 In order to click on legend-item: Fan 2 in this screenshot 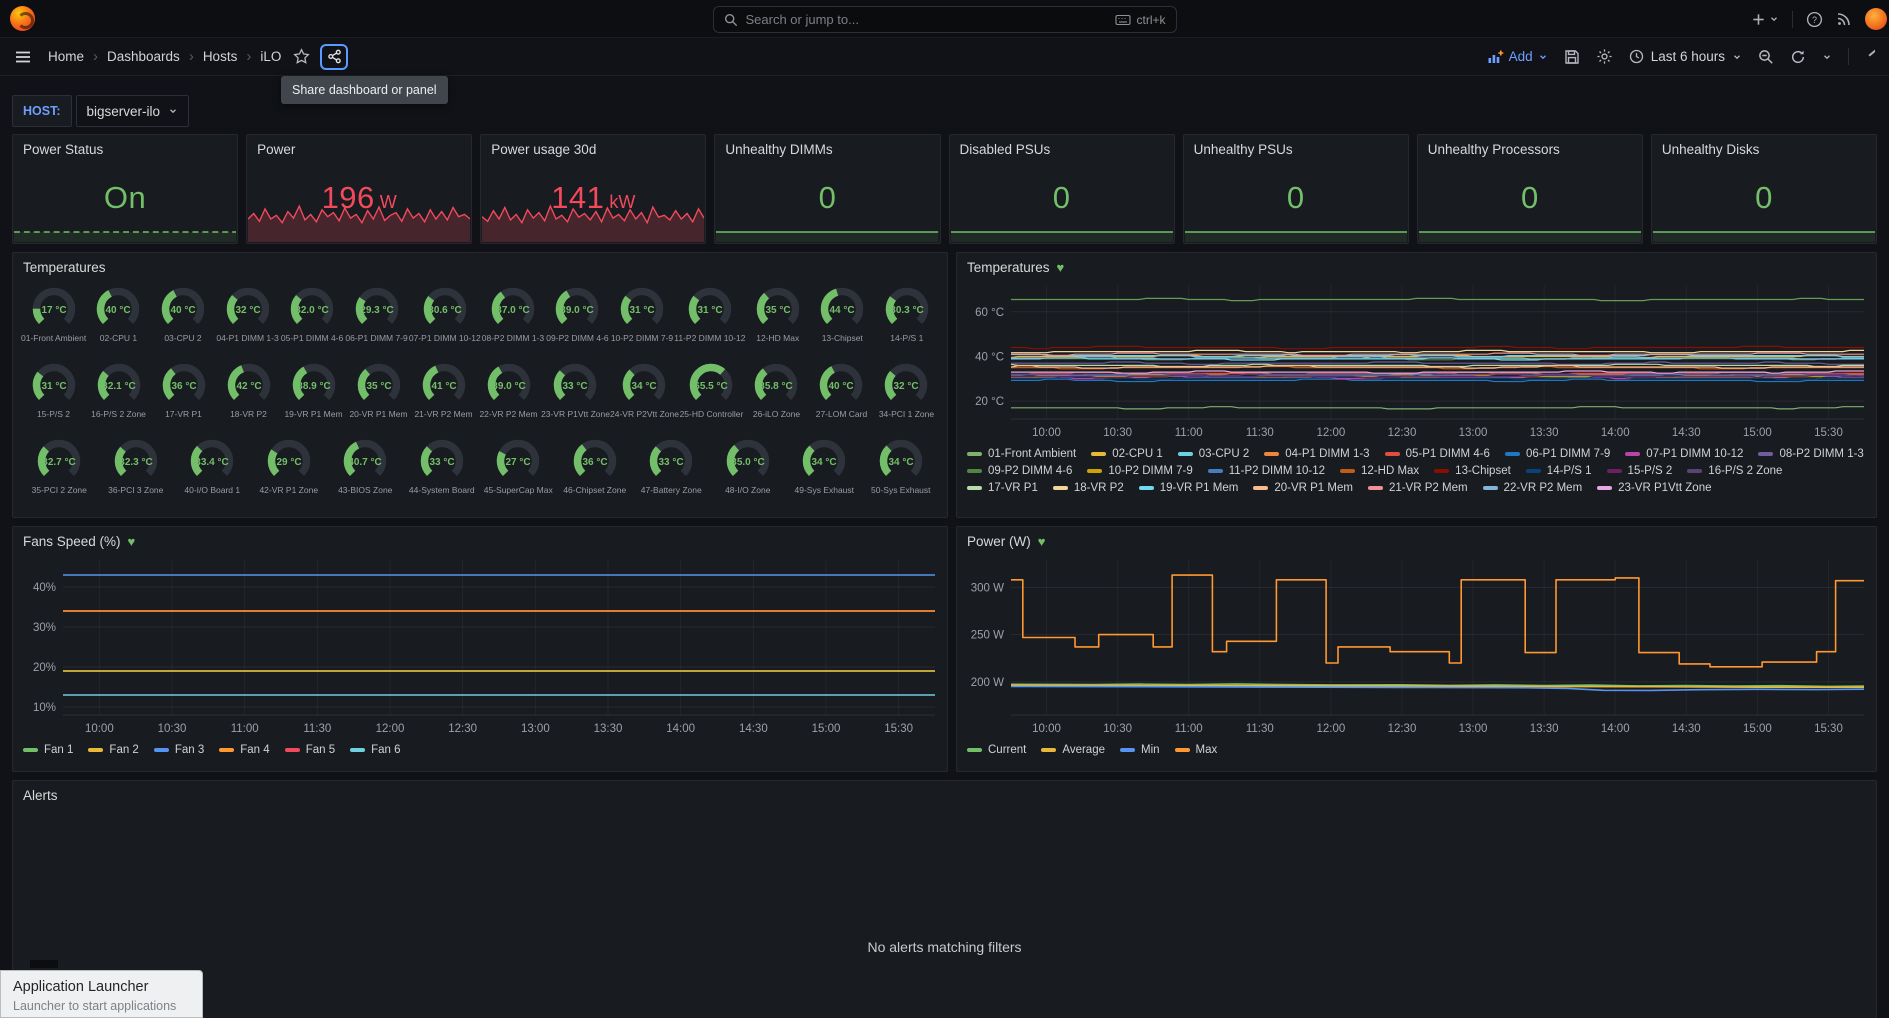, I will do `click(113, 750)`.